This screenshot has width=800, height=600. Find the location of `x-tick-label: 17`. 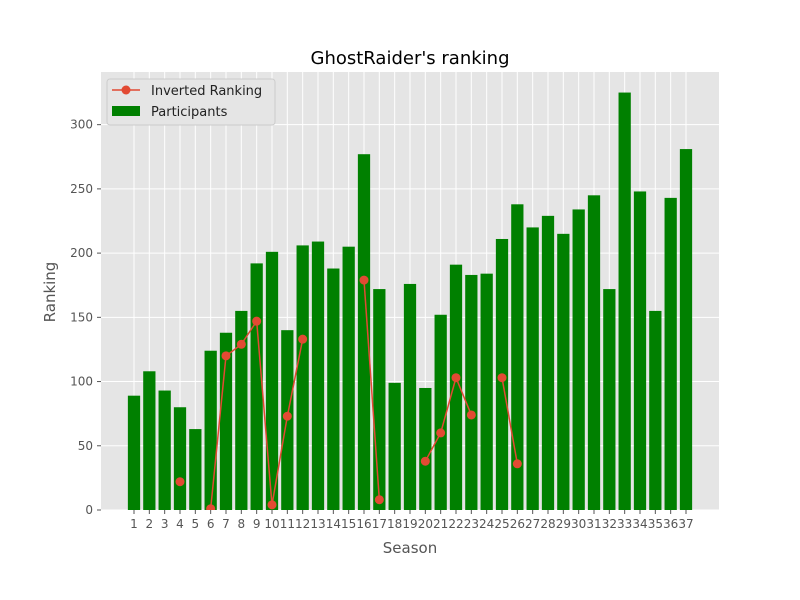

x-tick-label: 17 is located at coordinates (379, 524).